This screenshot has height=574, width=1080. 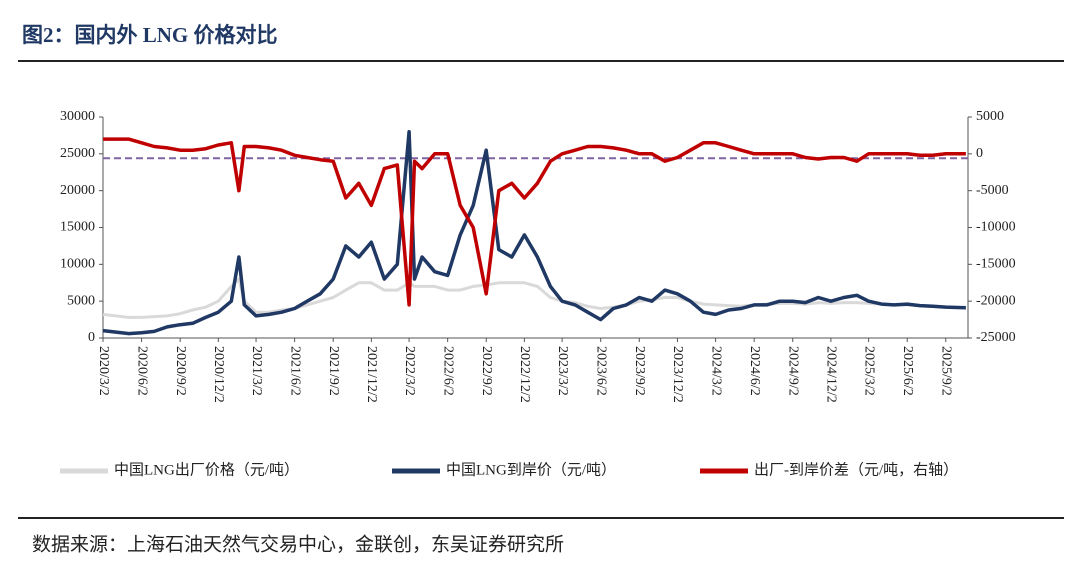 I want to click on x-tick-label: 2022/6/2, so click(x=447, y=371).